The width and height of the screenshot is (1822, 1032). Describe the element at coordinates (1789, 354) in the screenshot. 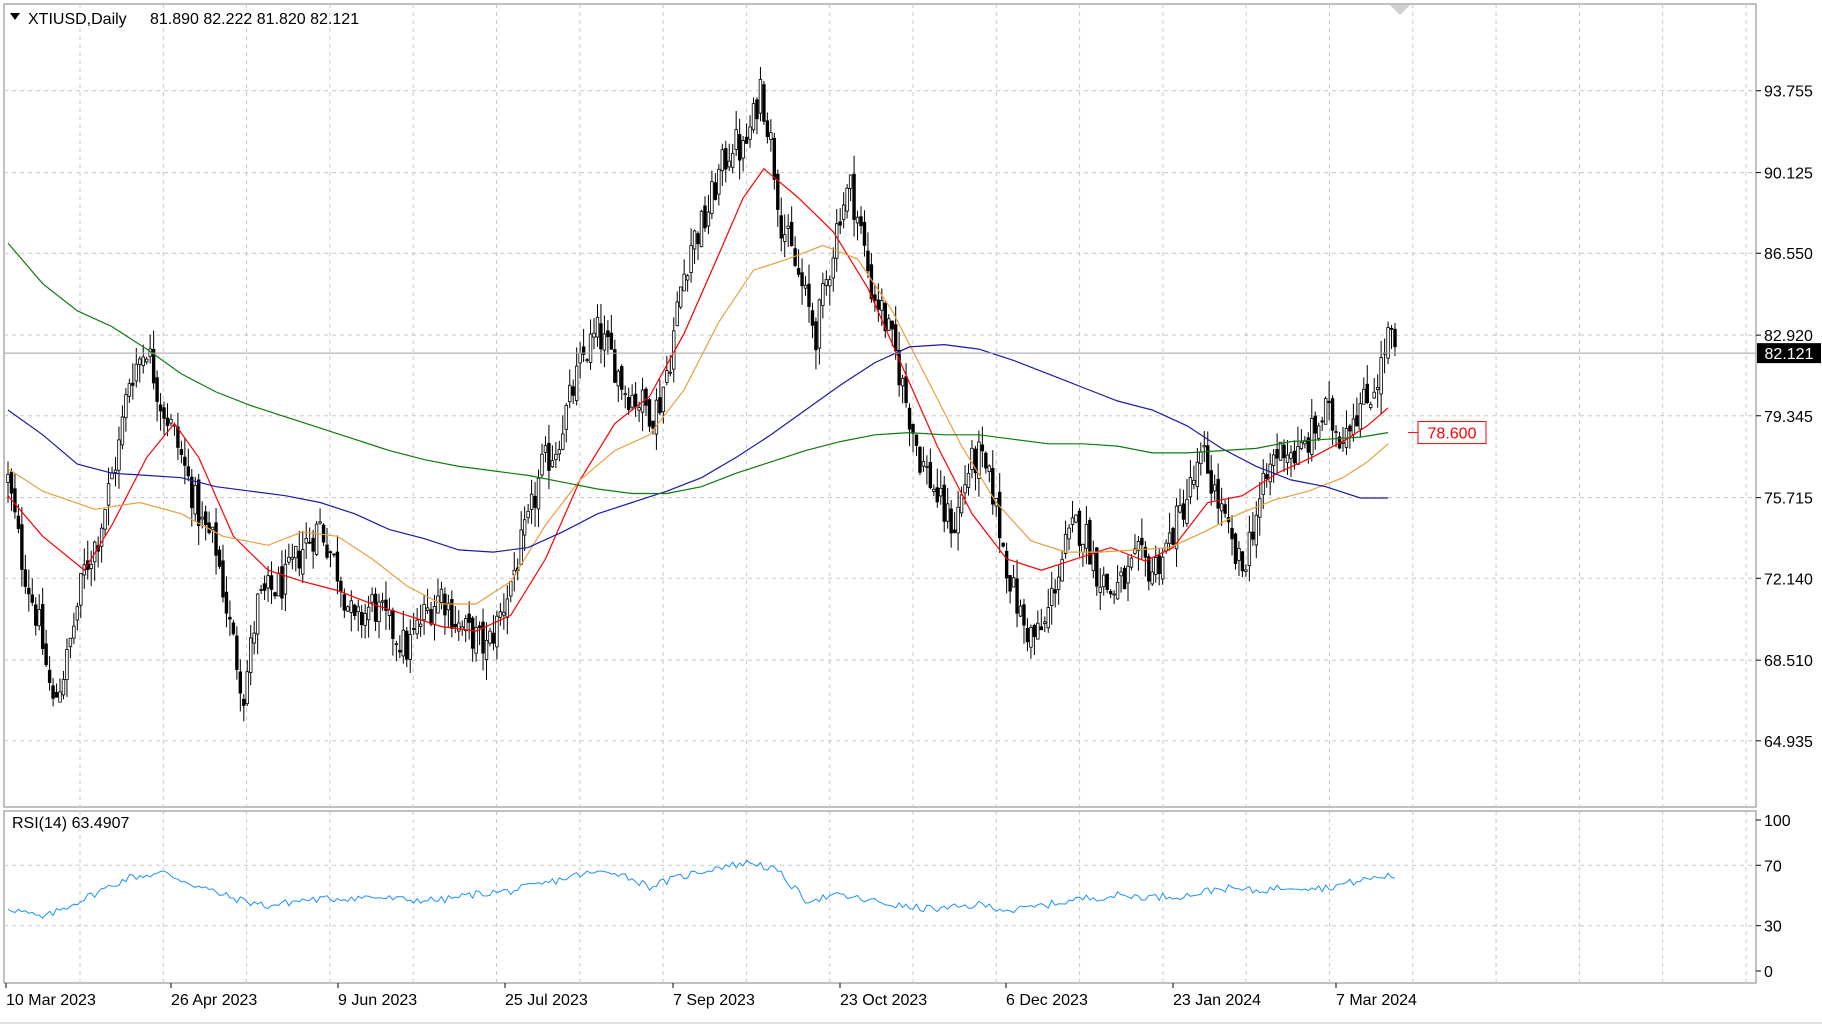

I see `current-price-label: 82.121` at that location.